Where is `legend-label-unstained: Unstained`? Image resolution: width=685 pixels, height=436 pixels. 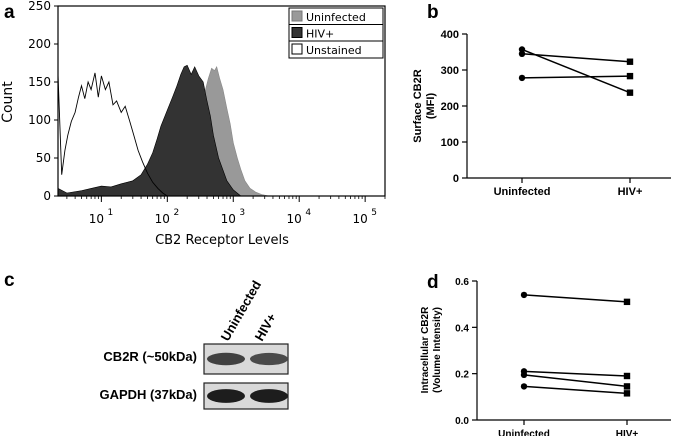
legend-label-unstained: Unstained is located at coordinates (334, 50).